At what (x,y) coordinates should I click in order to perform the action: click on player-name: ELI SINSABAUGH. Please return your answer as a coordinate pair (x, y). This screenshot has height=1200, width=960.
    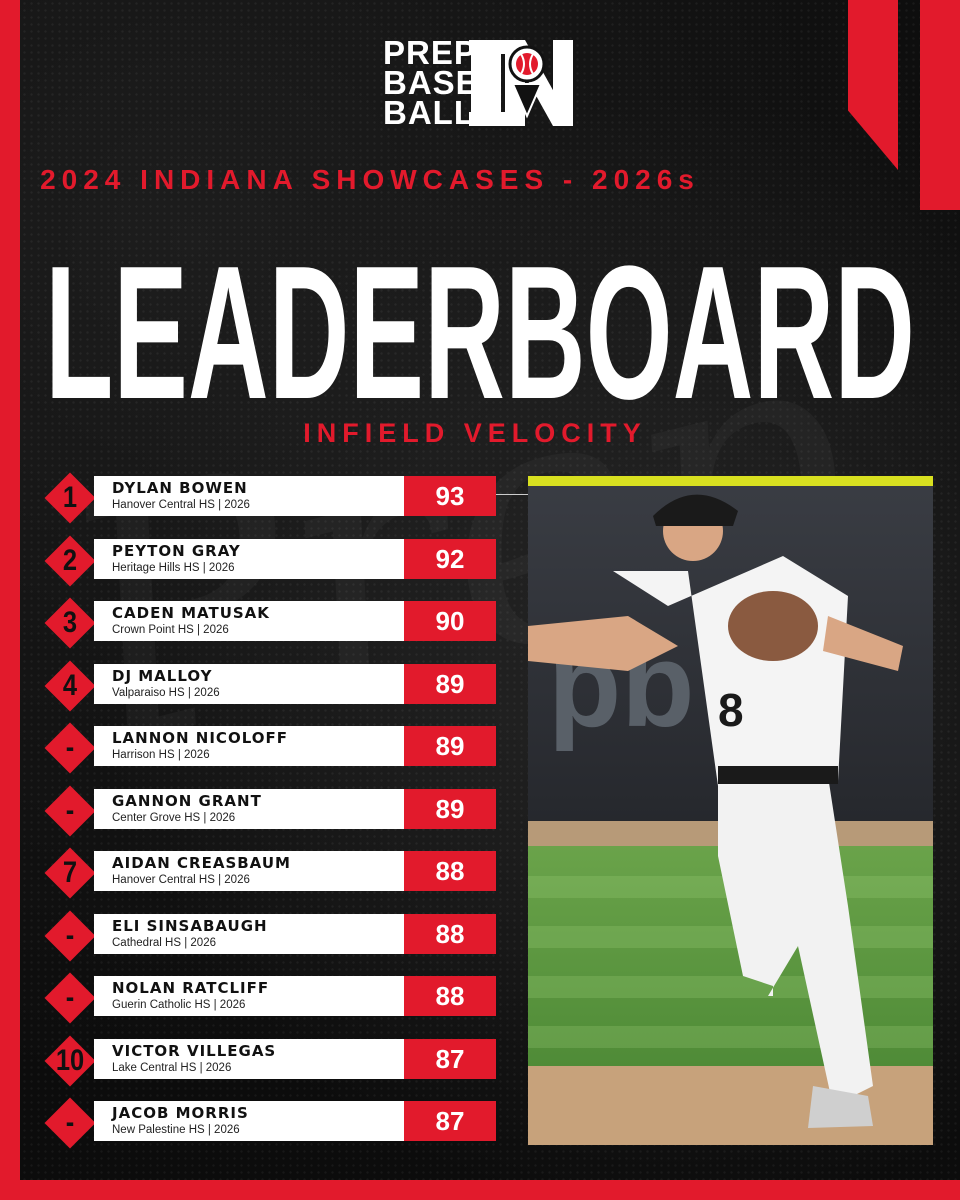
    Looking at the image, I should click on (190, 925).